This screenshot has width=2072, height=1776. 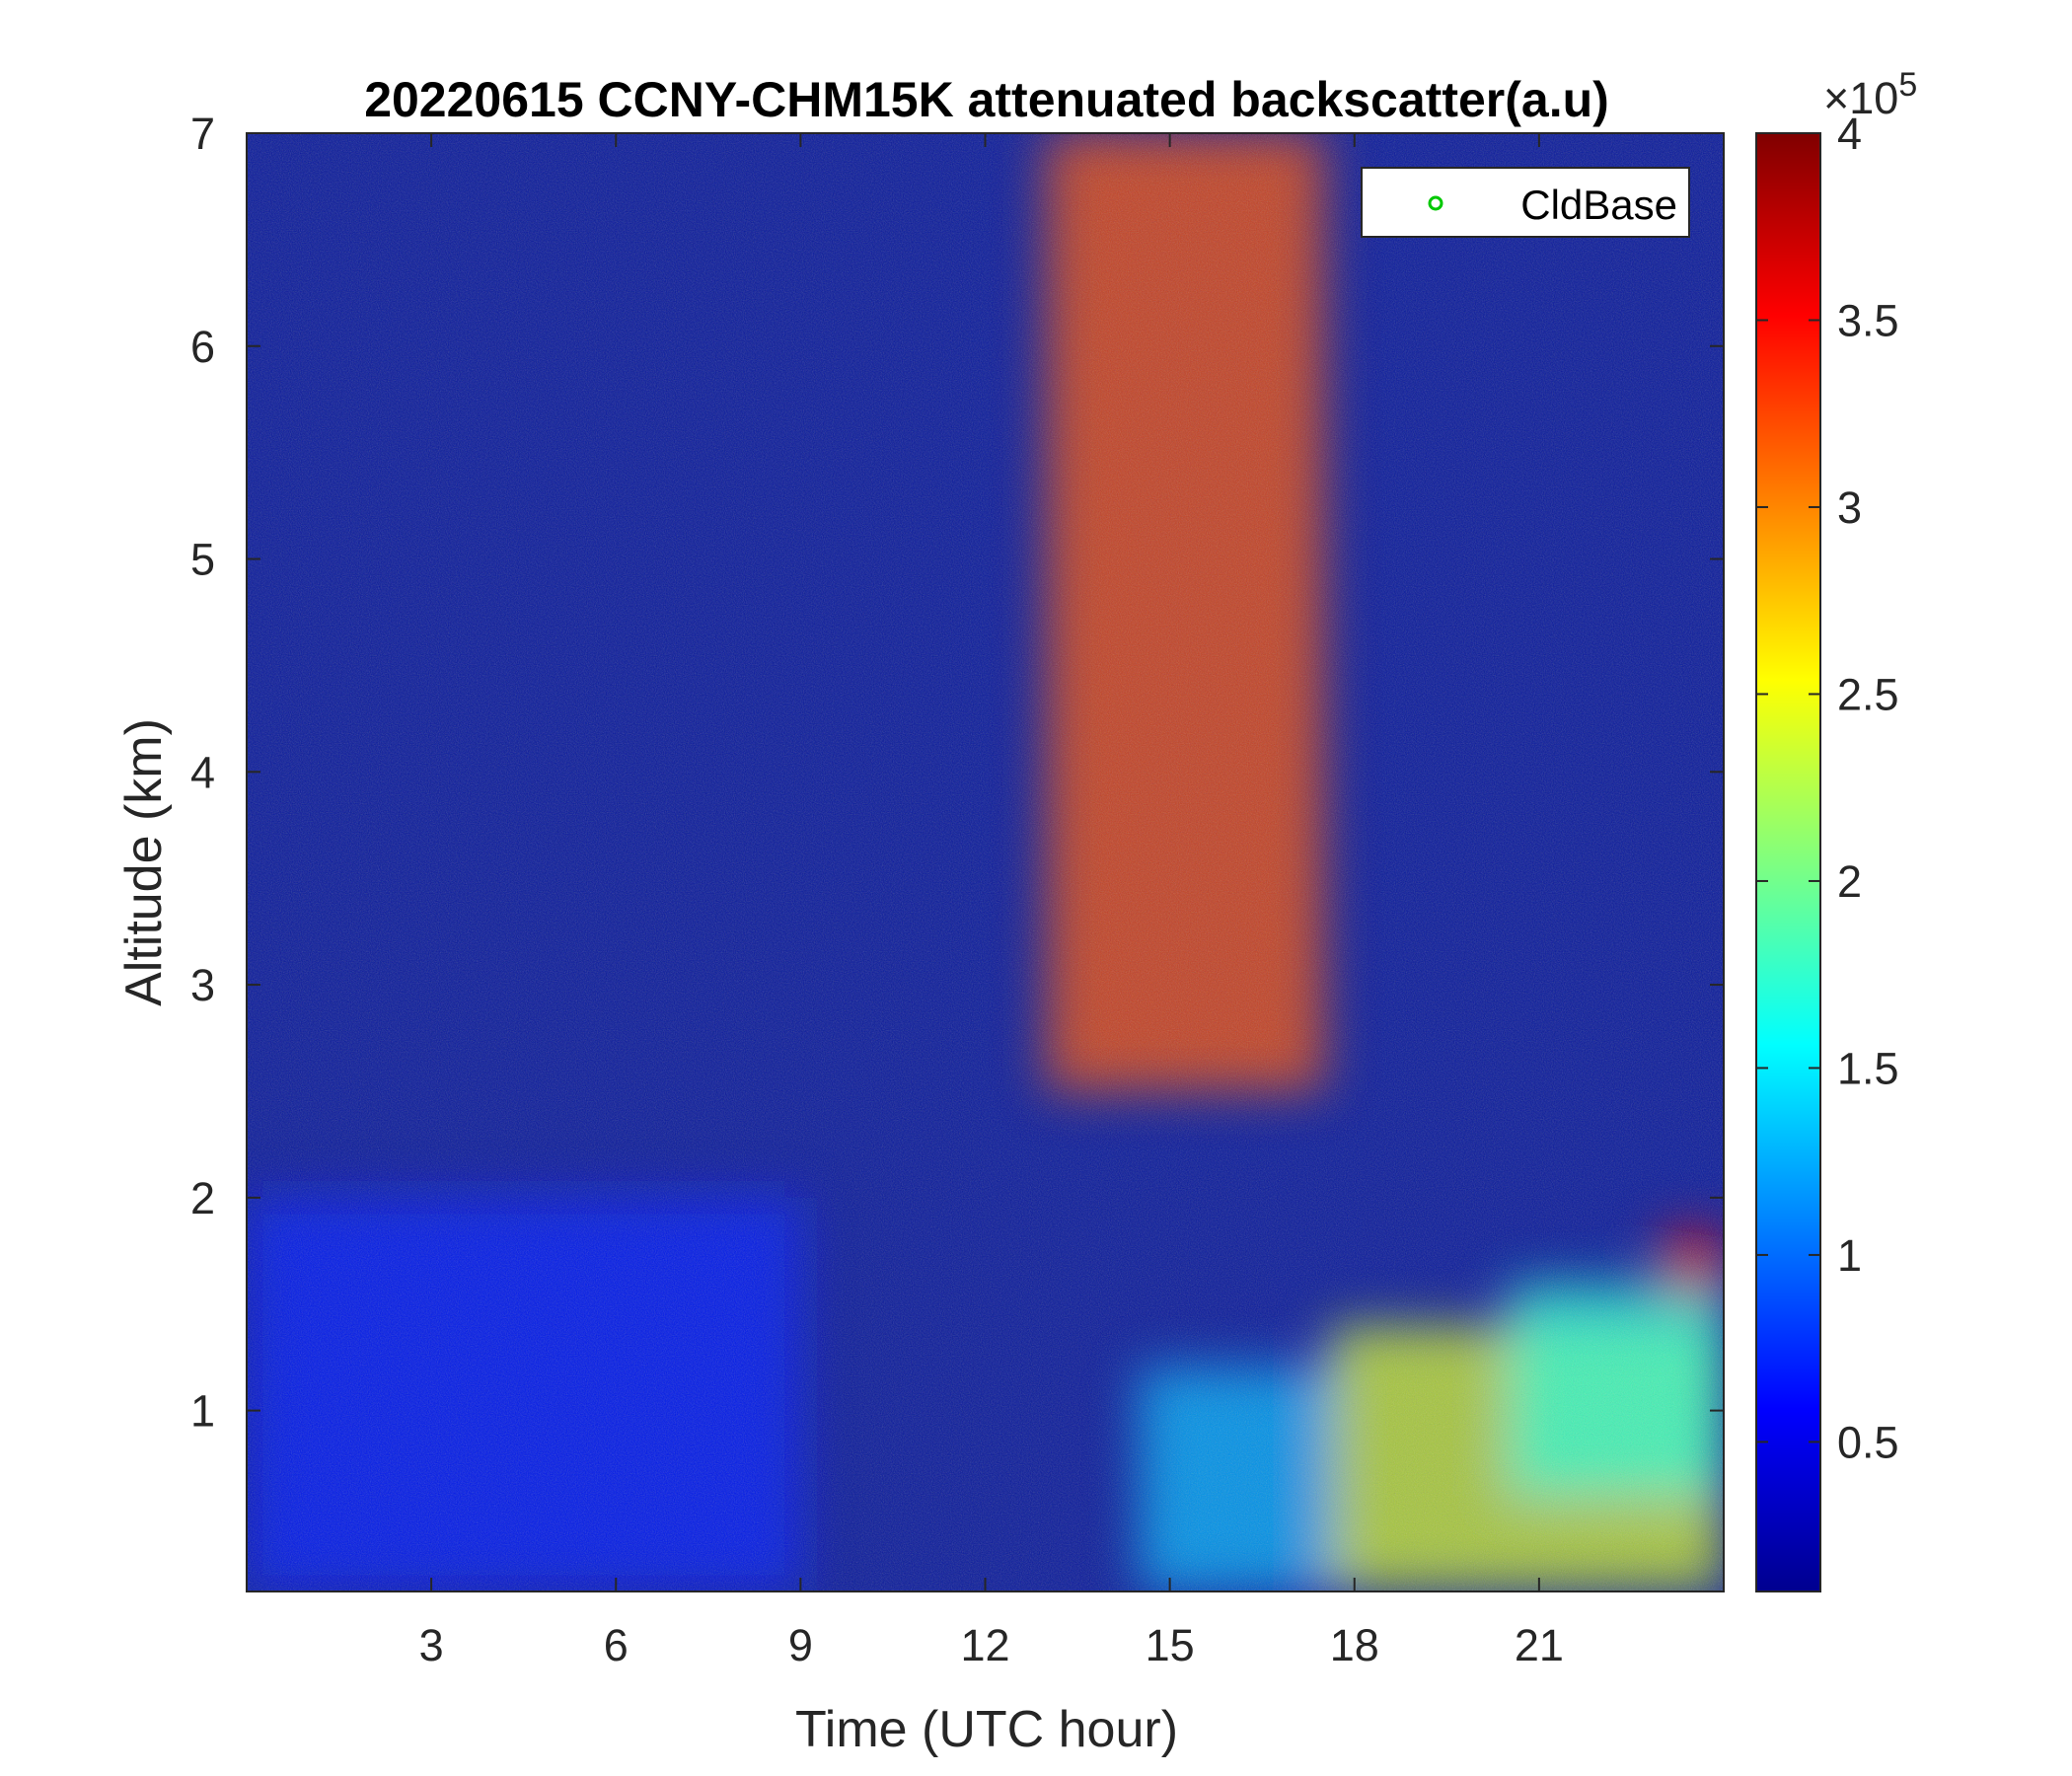 What do you see at coordinates (1828, 788) in the screenshot?
I see `colorbar-ticks: 0.5 1 1.5 2 2.5 3 3.5 4` at bounding box center [1828, 788].